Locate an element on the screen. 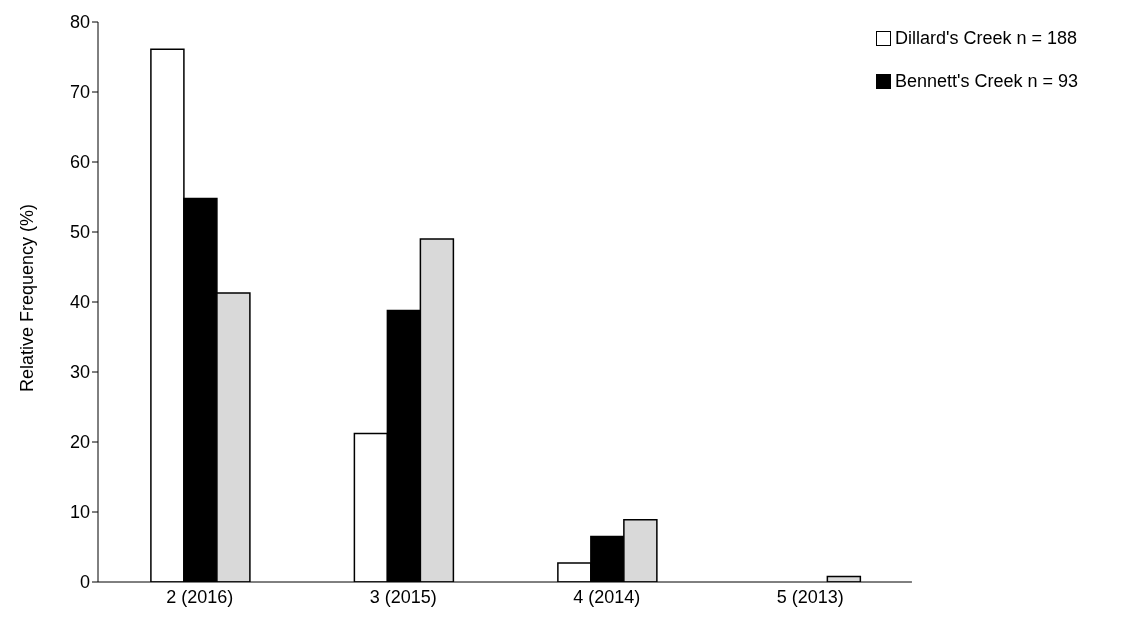 This screenshot has width=1128, height=638. legend-label: Bennett's Creek n = 93 is located at coordinates (986, 81).